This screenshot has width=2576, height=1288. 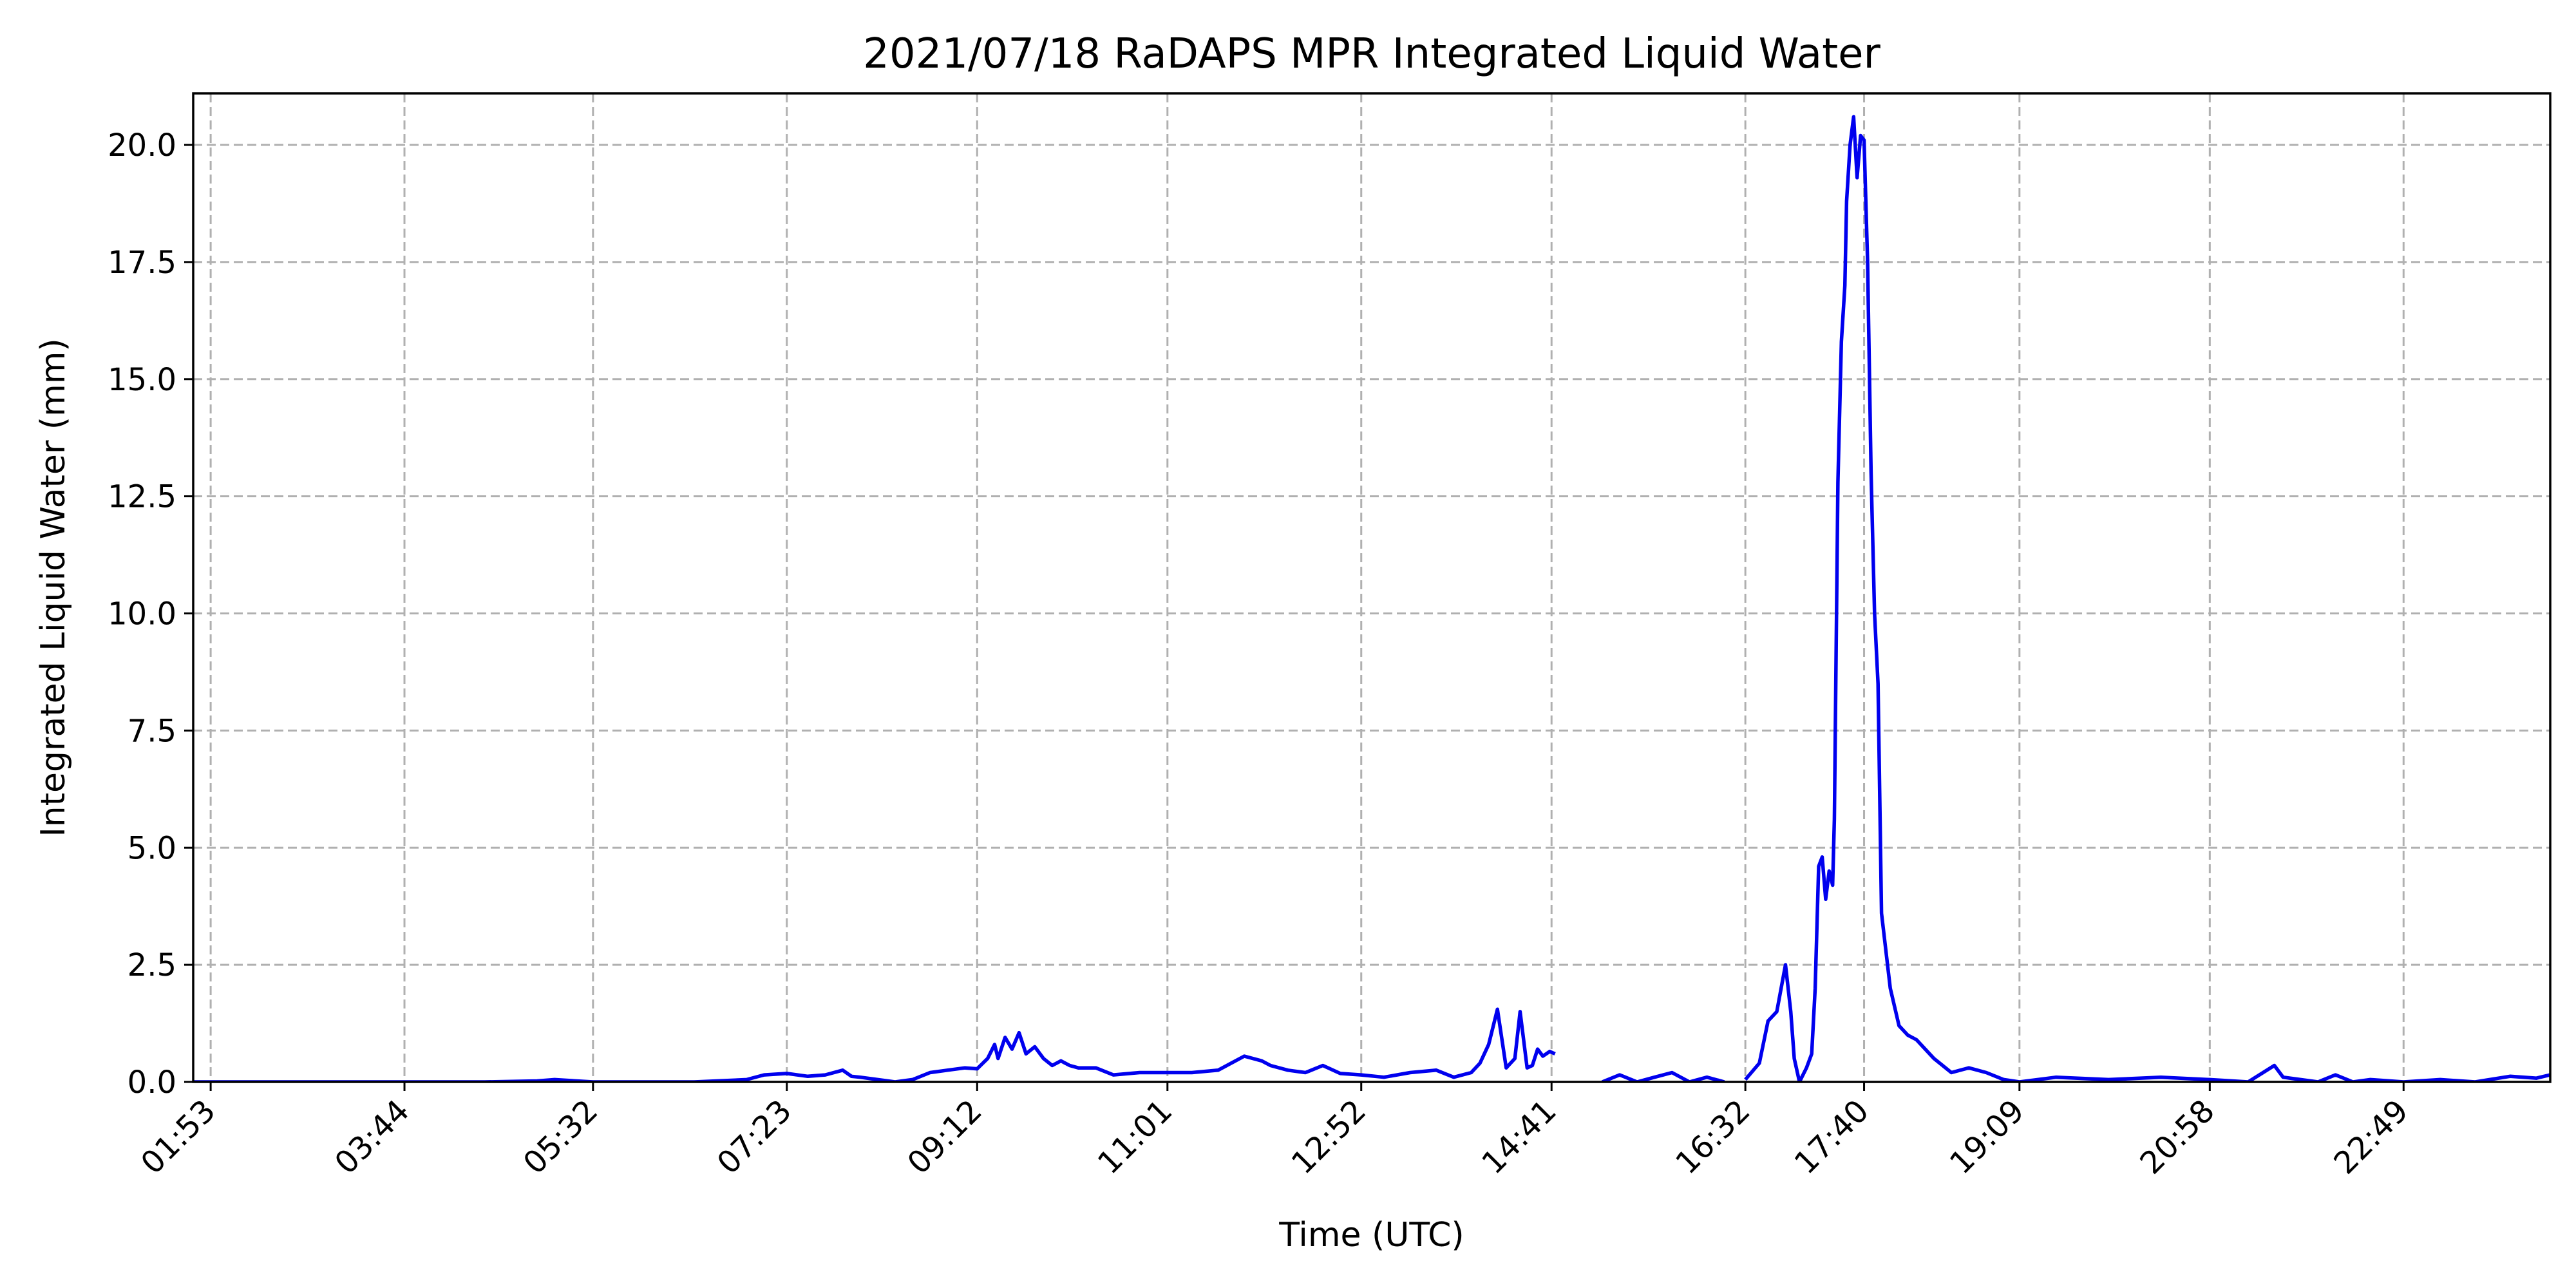 I want to click on x-tick-label: 16:32, so click(x=1713, y=1137).